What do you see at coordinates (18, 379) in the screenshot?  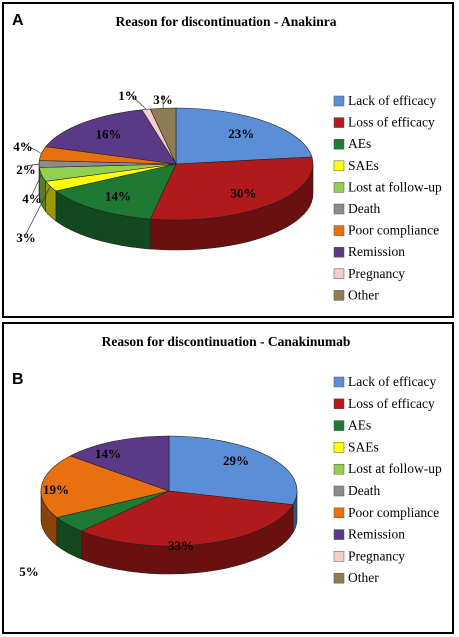 I see `panel-letter: B` at bounding box center [18, 379].